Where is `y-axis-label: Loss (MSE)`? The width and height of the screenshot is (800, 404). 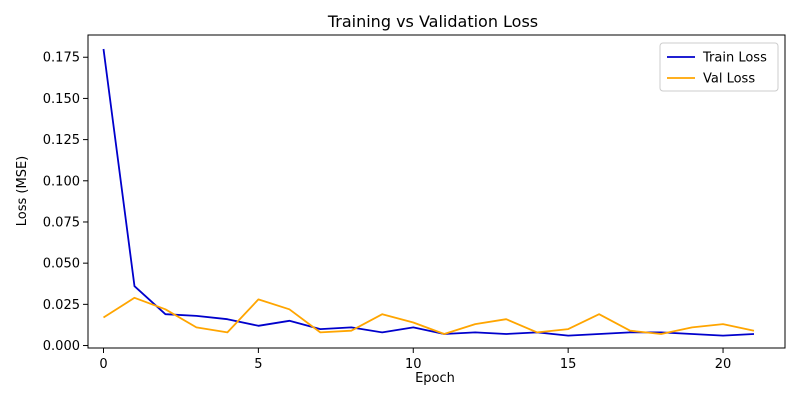 y-axis-label: Loss (MSE) is located at coordinates (22, 191).